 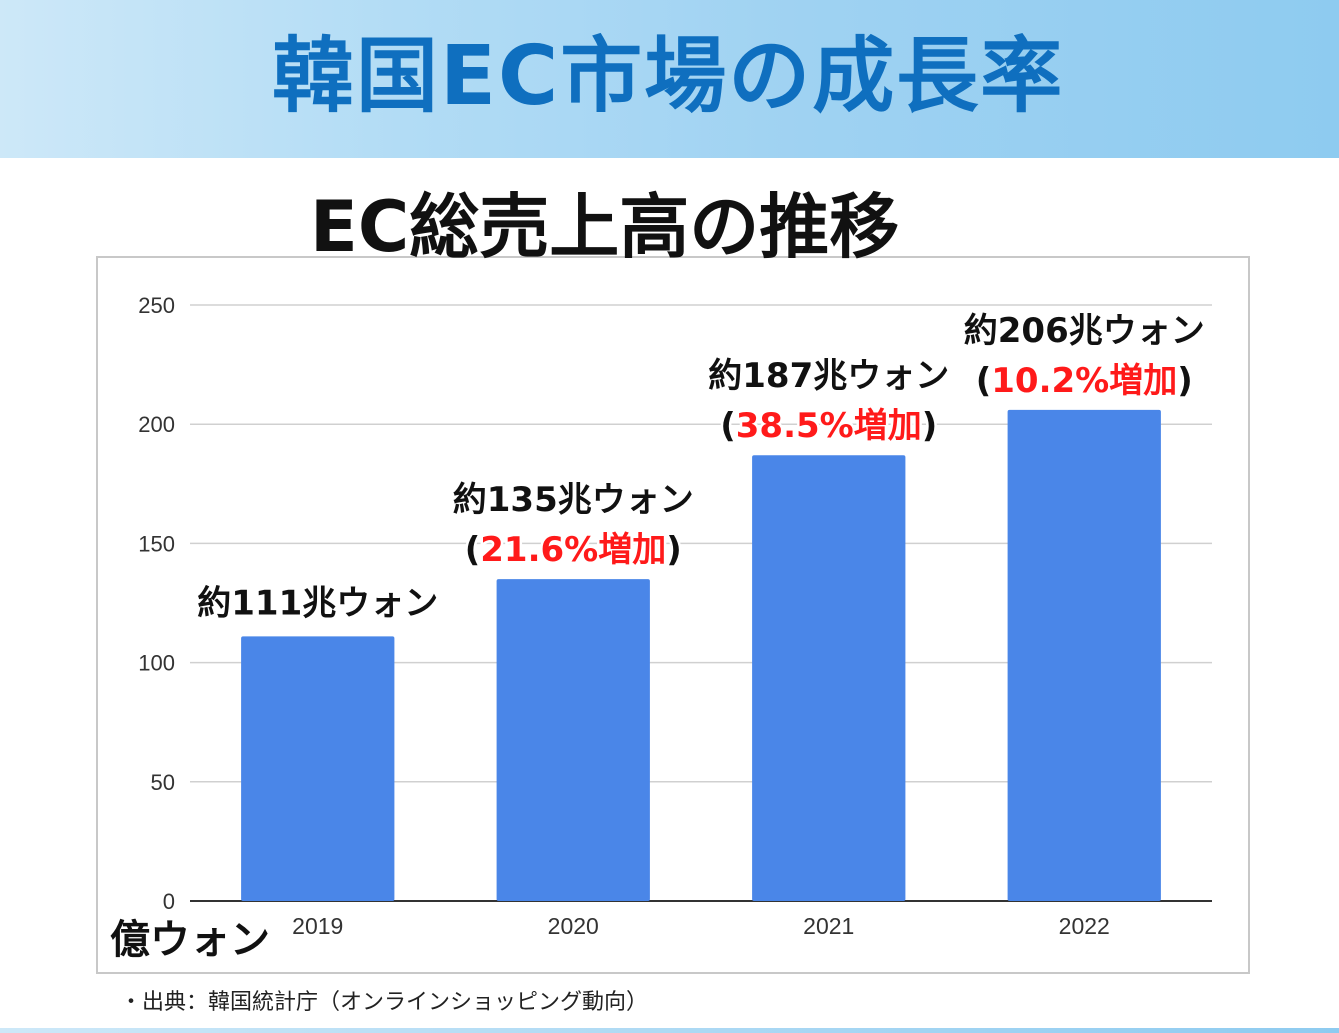 I want to click on x-tick-label: 2019, so click(x=317, y=926).